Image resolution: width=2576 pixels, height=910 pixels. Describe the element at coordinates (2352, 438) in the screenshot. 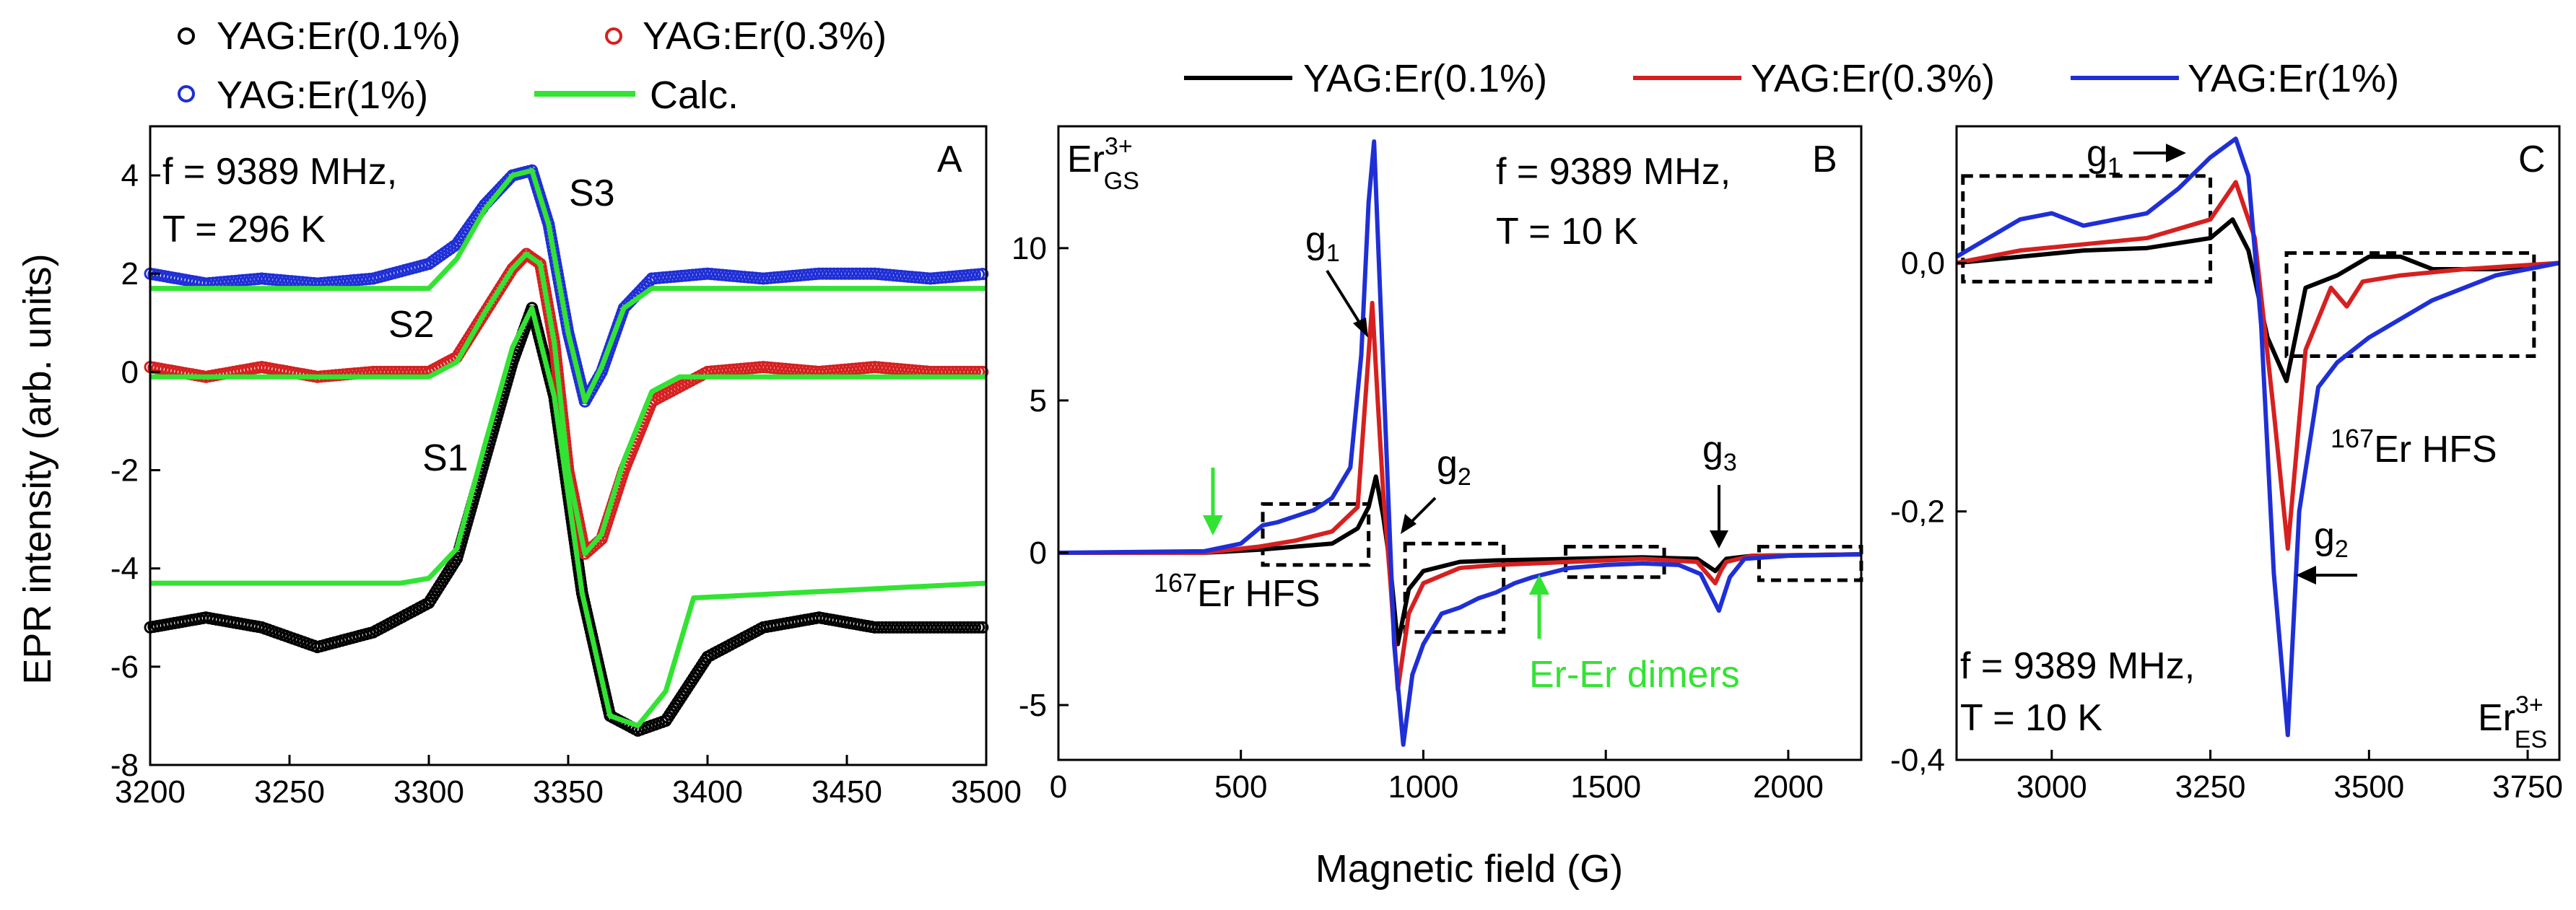

I see `c-hfs-sup: 167` at that location.